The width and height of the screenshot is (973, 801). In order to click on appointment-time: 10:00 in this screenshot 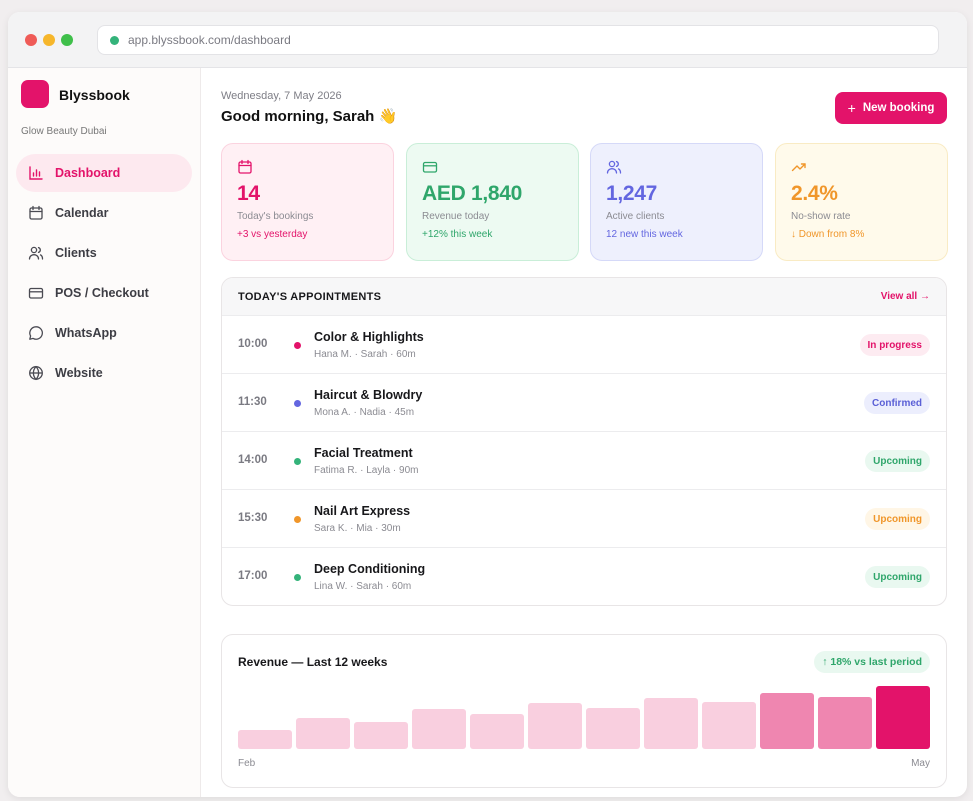, I will do `click(253, 344)`.